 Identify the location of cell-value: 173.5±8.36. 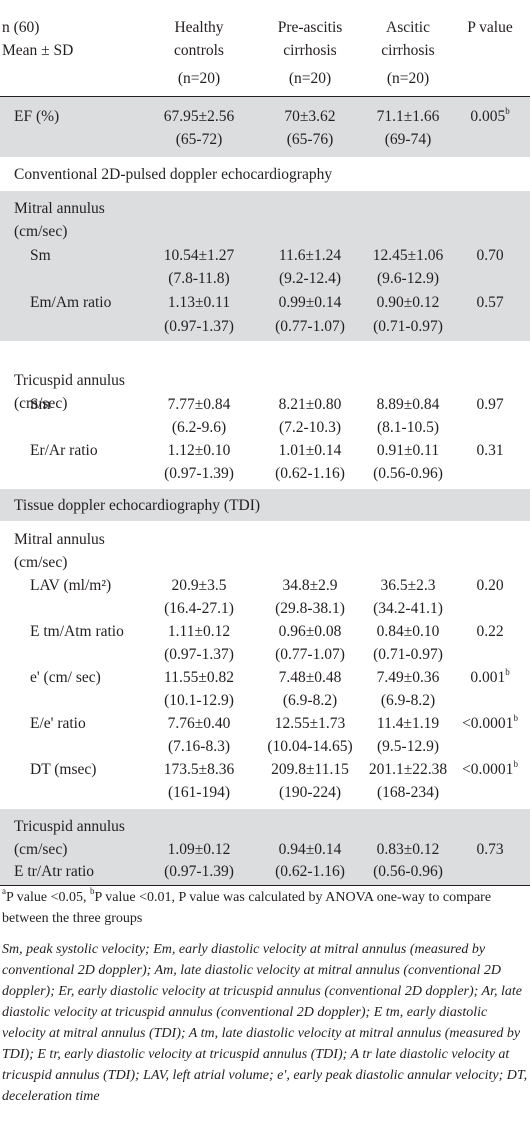
(199, 769).